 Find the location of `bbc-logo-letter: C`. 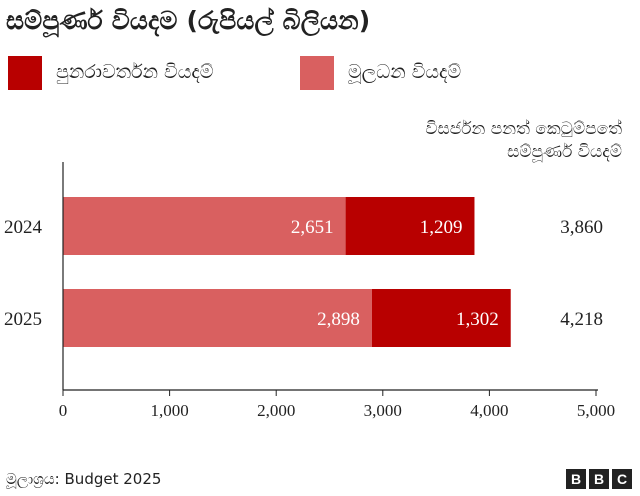

bbc-logo-letter: C is located at coordinates (622, 479).